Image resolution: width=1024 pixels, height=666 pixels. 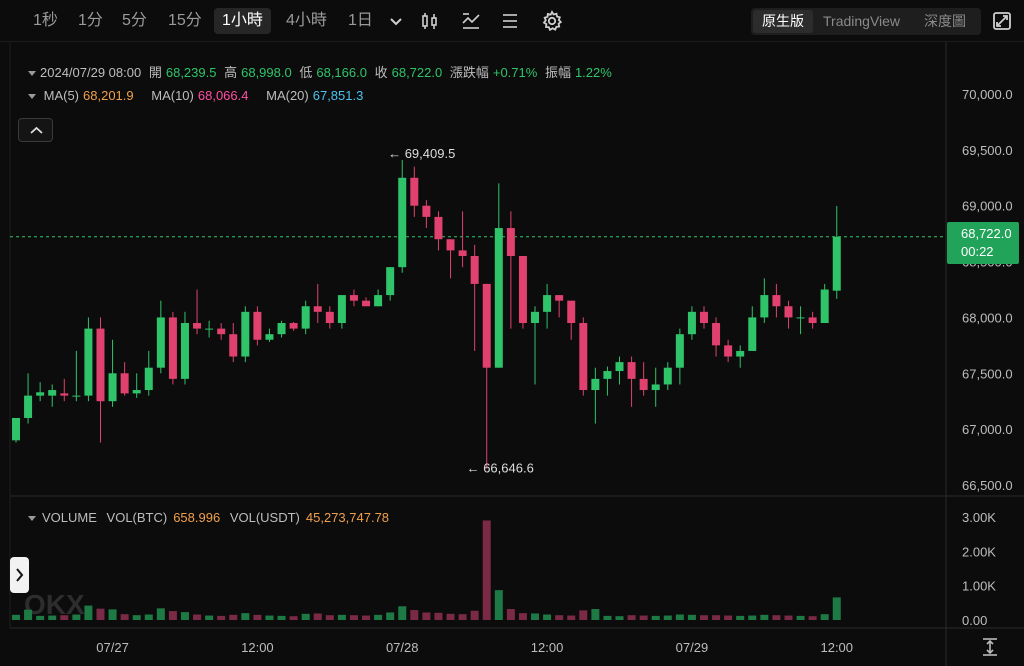 What do you see at coordinates (987, 150) in the screenshot?
I see `price-tick-label: 69,500.0` at bounding box center [987, 150].